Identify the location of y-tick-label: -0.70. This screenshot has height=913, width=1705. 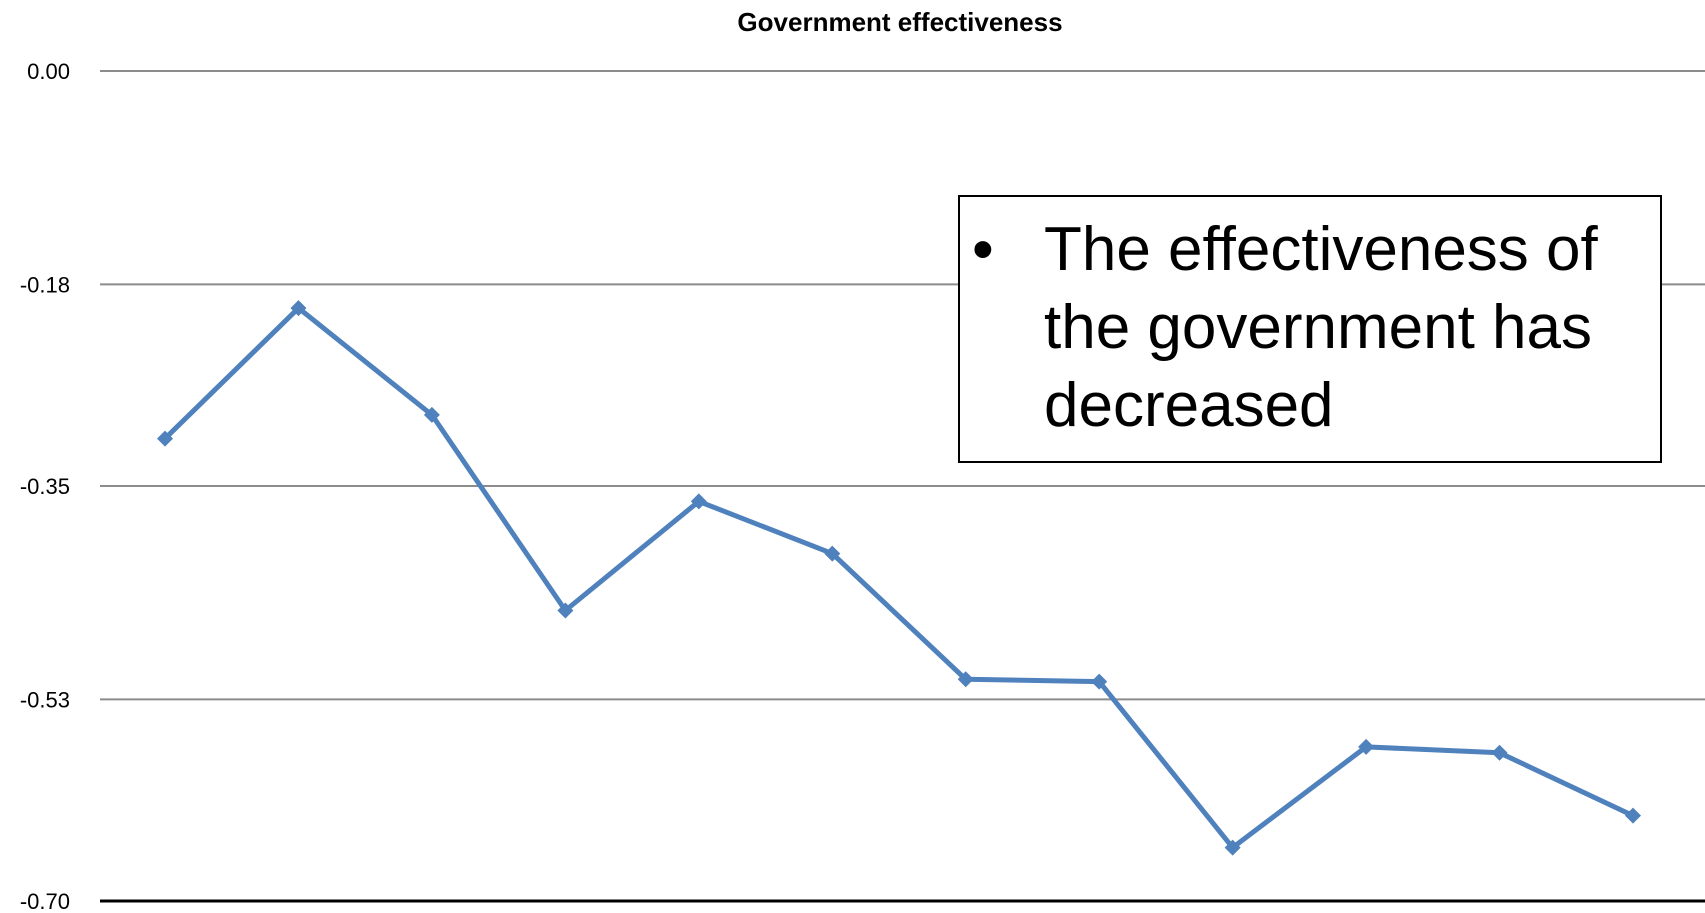
(45, 901).